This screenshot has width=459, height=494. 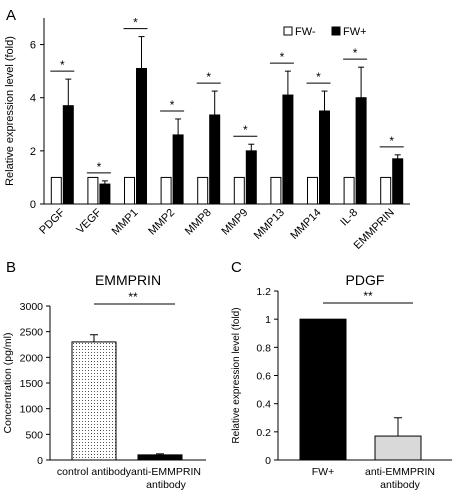 I want to click on chart-c-y-tick-label: 0.8, so click(x=263, y=348).